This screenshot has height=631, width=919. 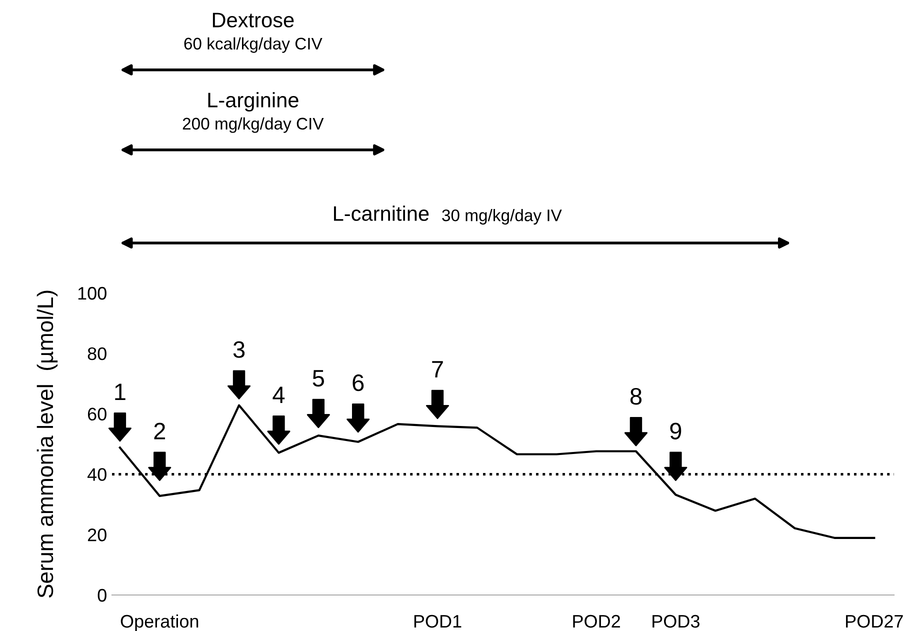 What do you see at coordinates (253, 20) in the screenshot?
I see `text: Dextrose` at bounding box center [253, 20].